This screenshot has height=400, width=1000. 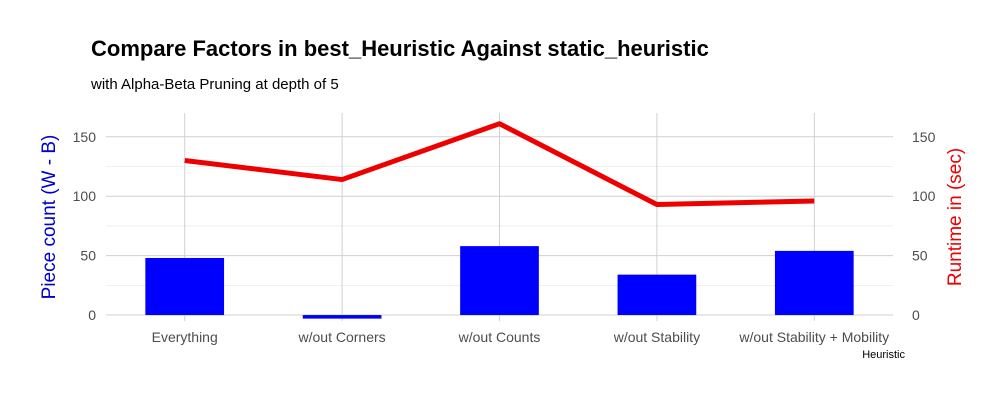 I want to click on y-tick-label: 0, so click(x=92, y=315).